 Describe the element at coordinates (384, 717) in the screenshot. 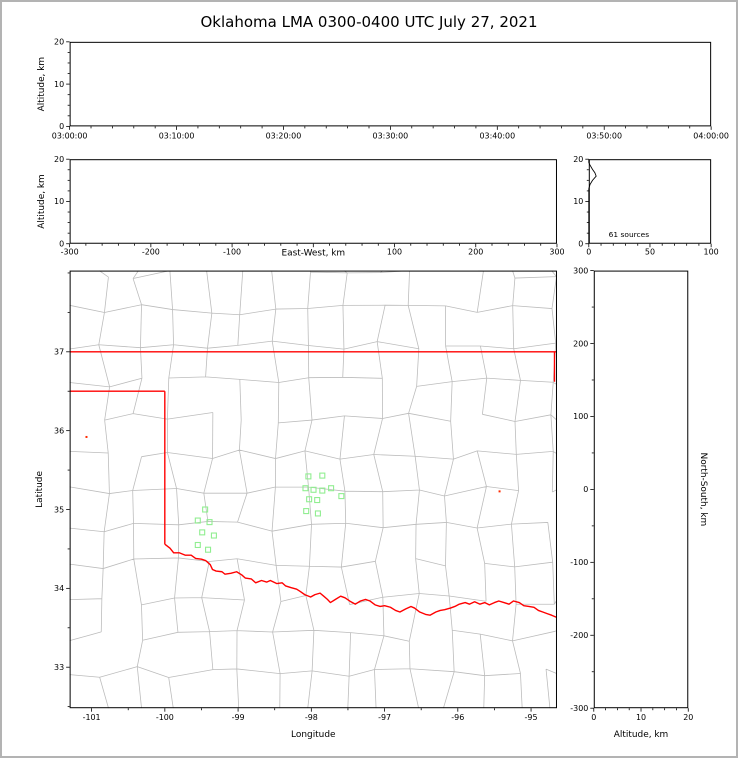

I see `x-tick-label: -97` at that location.